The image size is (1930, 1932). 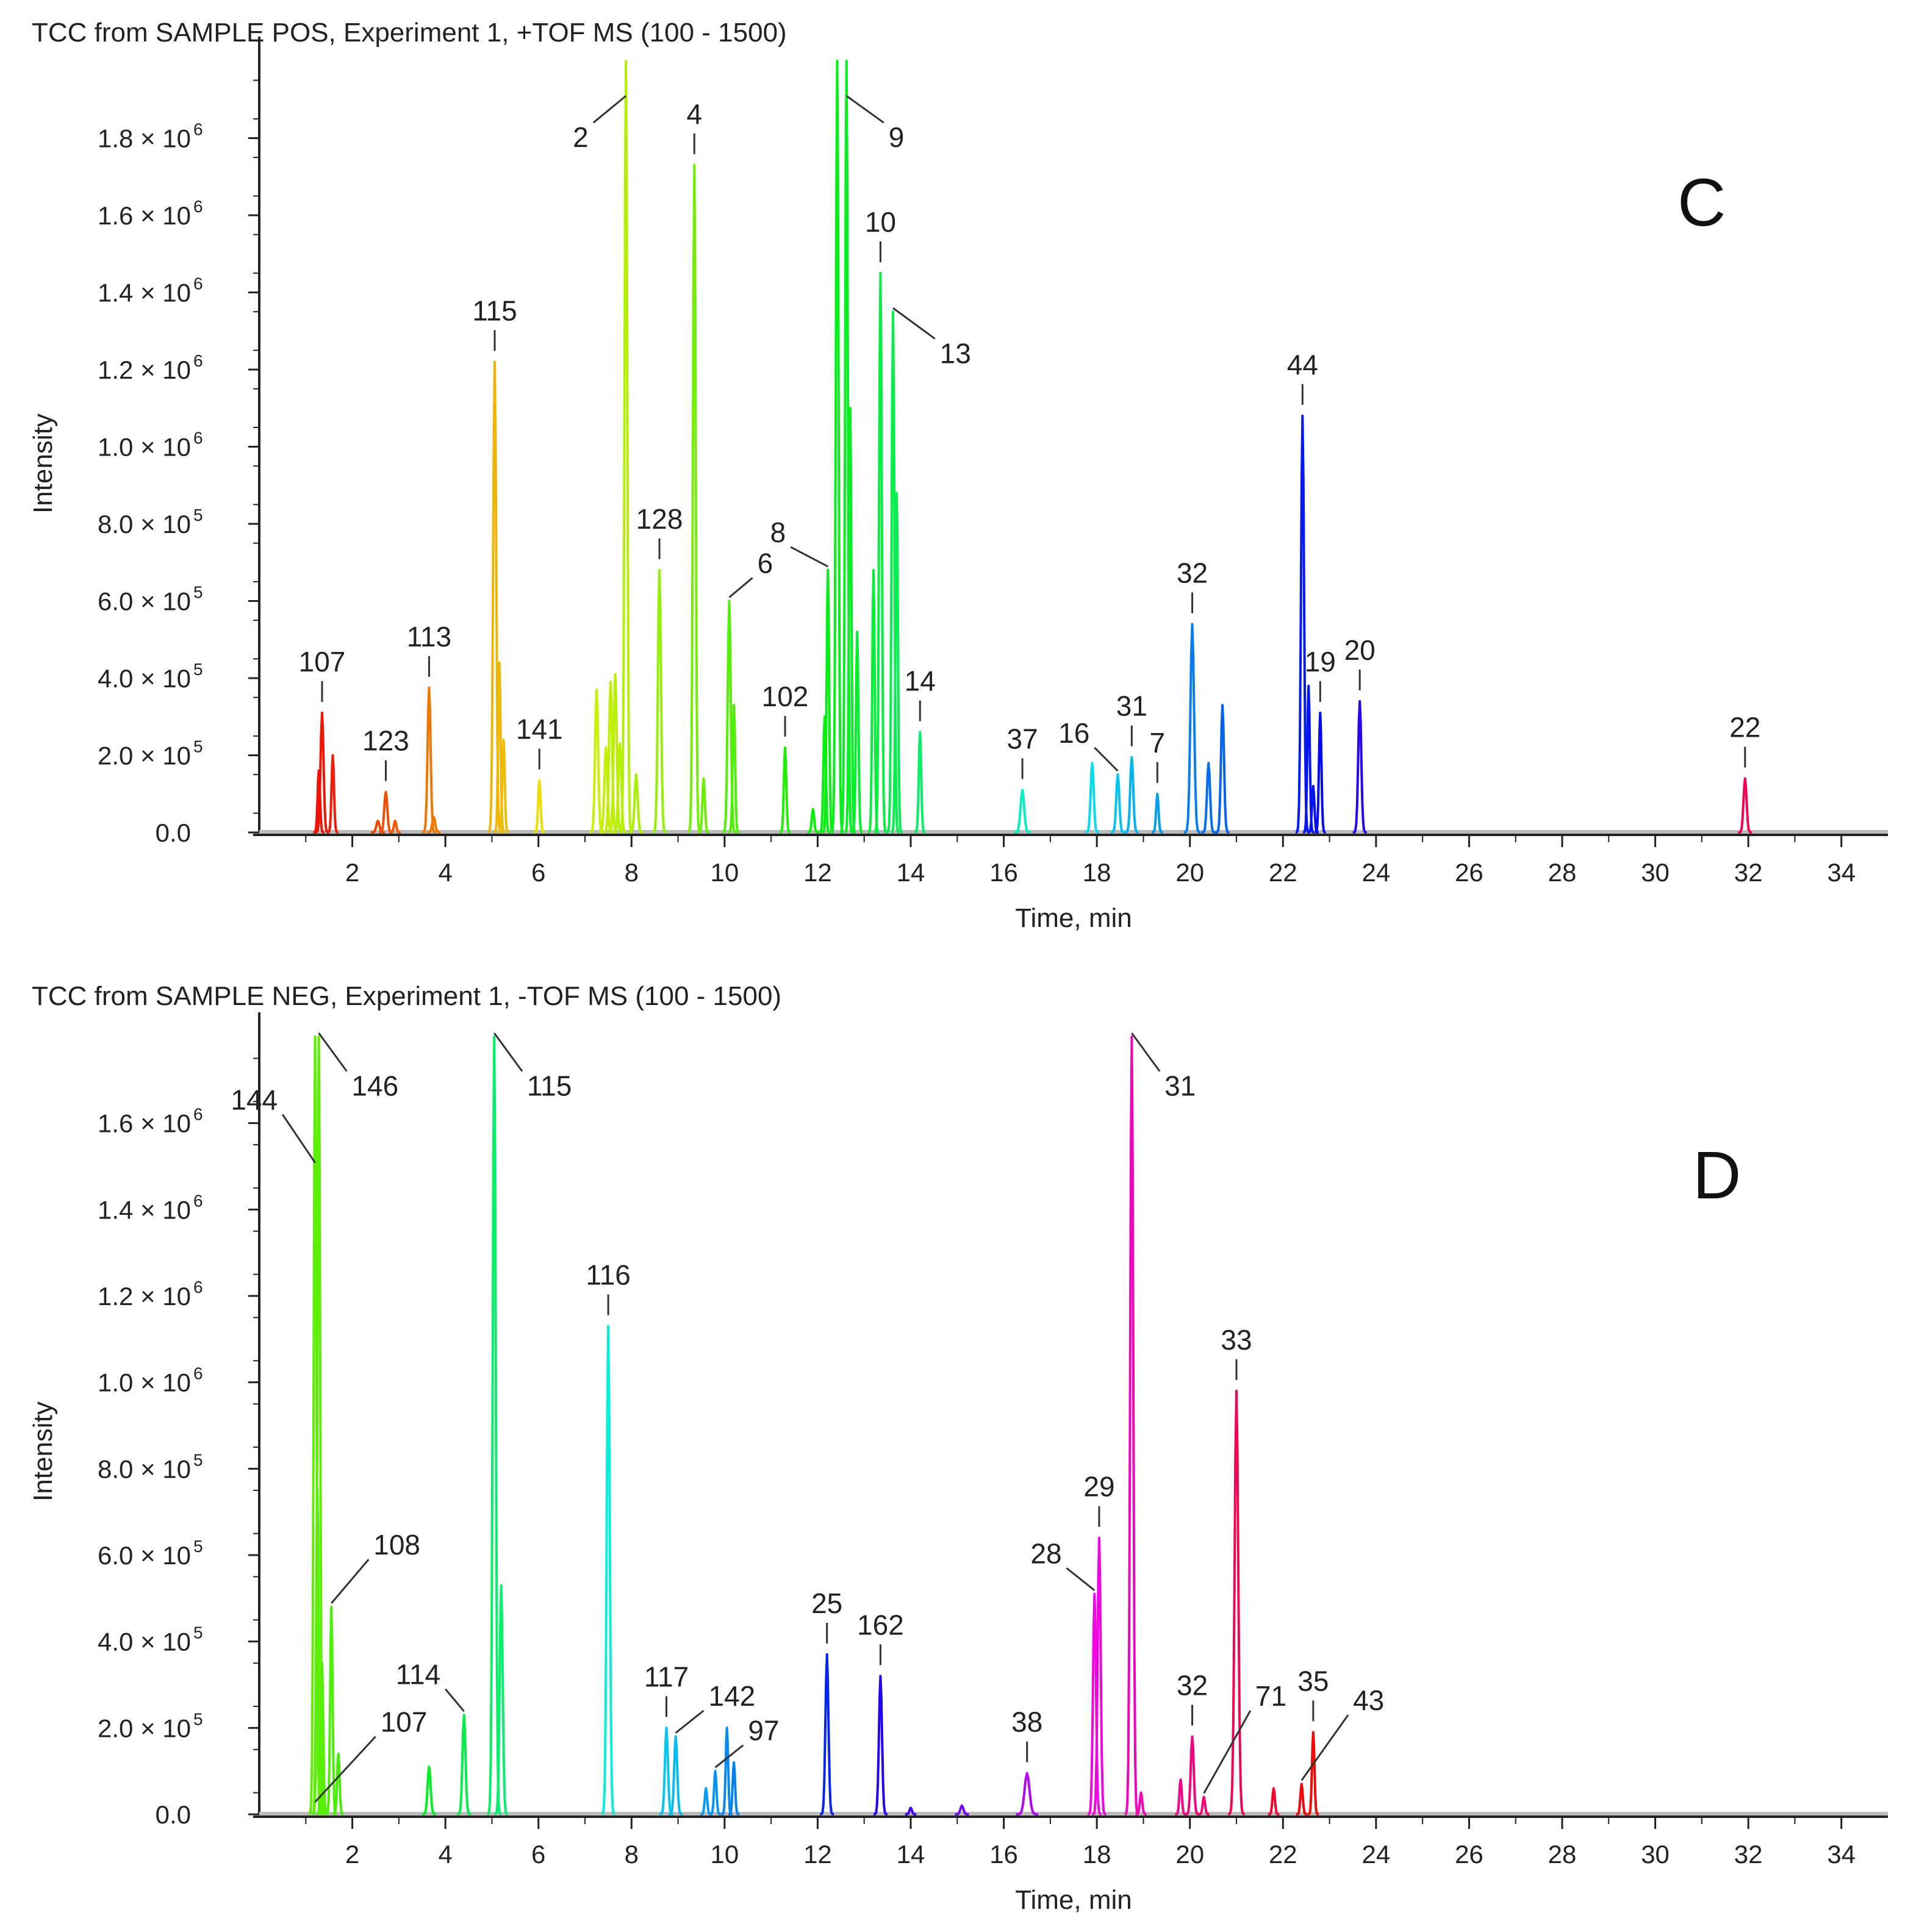 I want to click on peak-label: 115, so click(x=494, y=310).